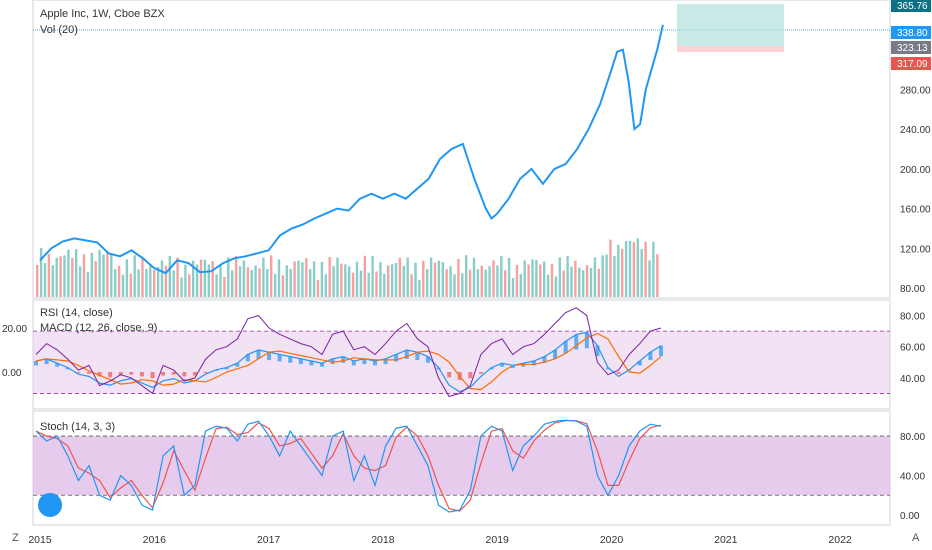 The height and width of the screenshot is (550, 932). What do you see at coordinates (102, 14) in the screenshot?
I see `chart-title: Apple Inc, 1W, Cboe BZX` at bounding box center [102, 14].